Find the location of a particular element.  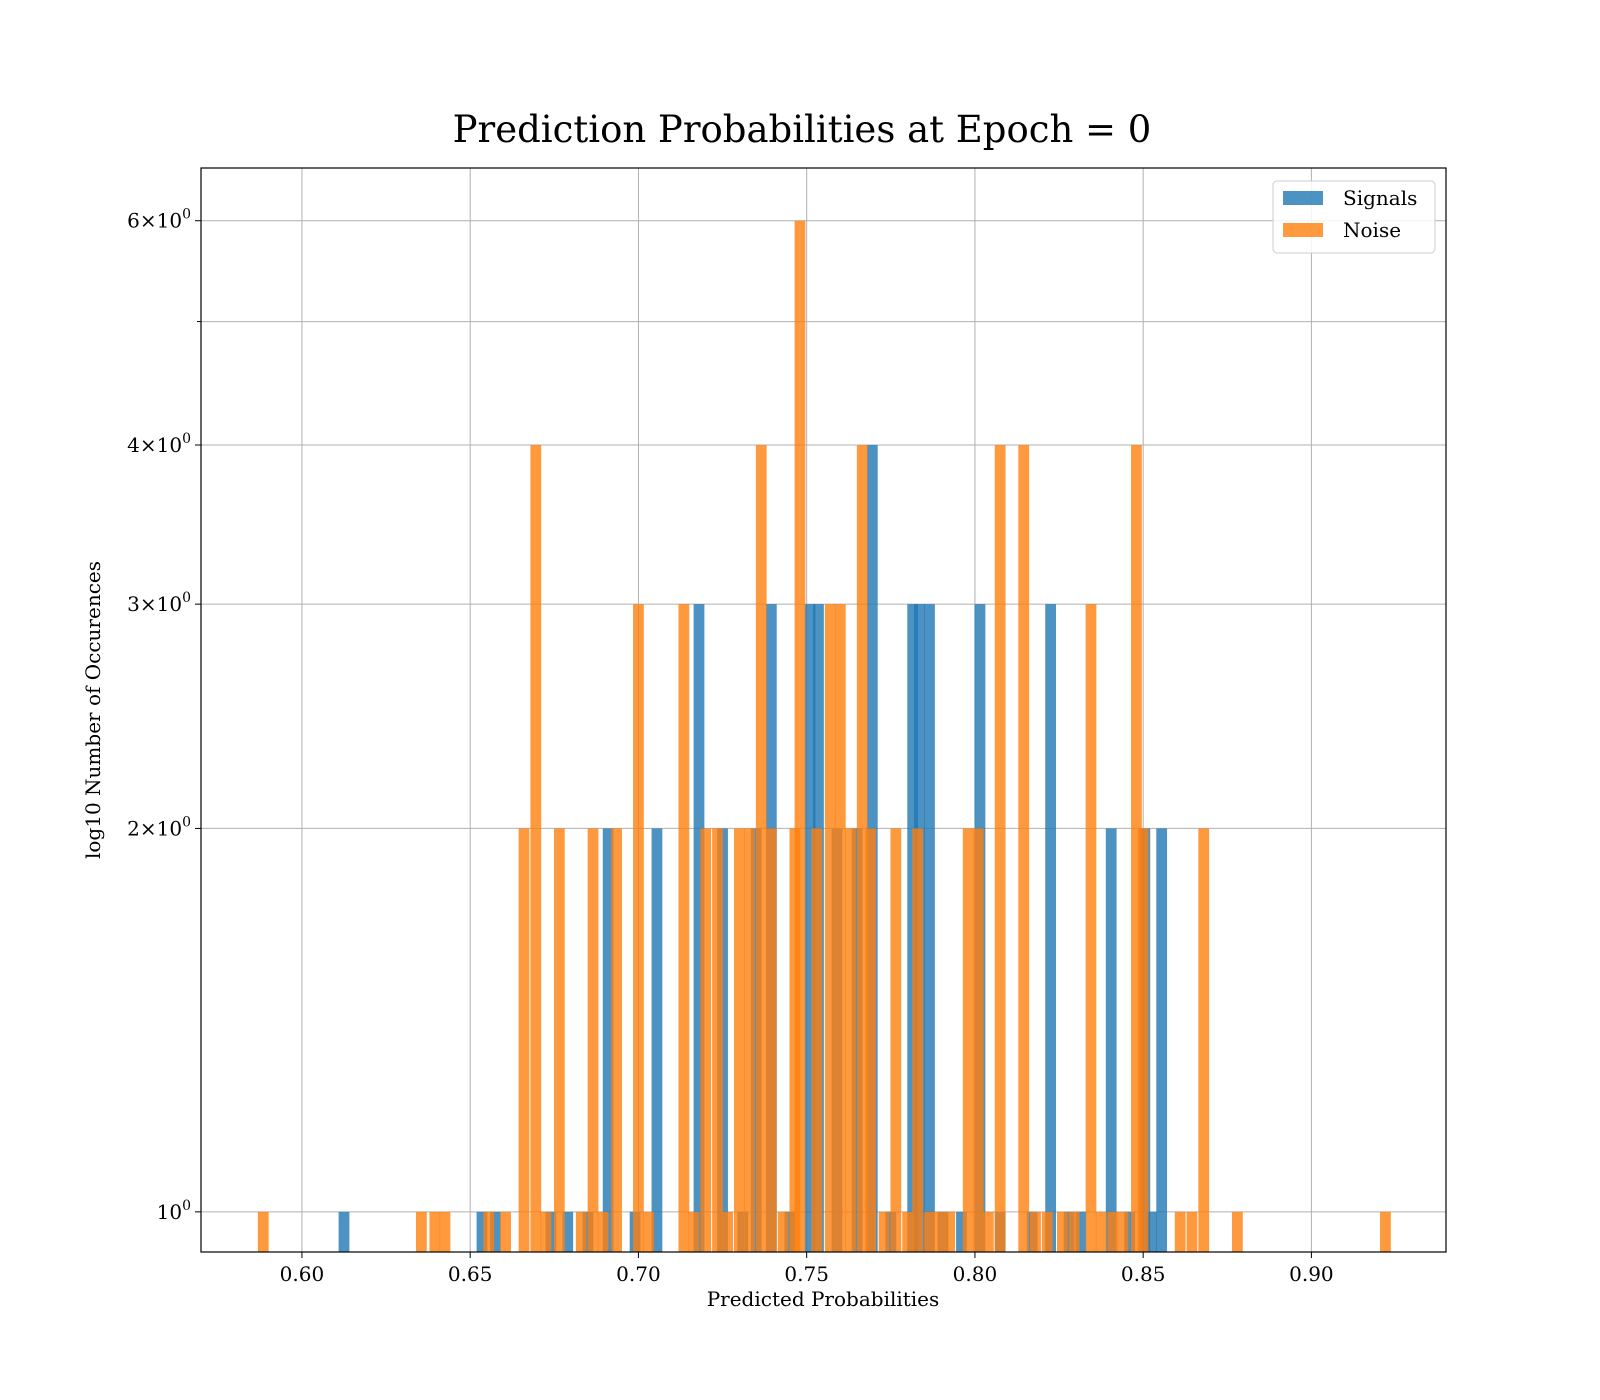

x-axis-ticks: 0.60 0.65 0.70 0.75 0.80 0.85 0.90 is located at coordinates (807, 1269).